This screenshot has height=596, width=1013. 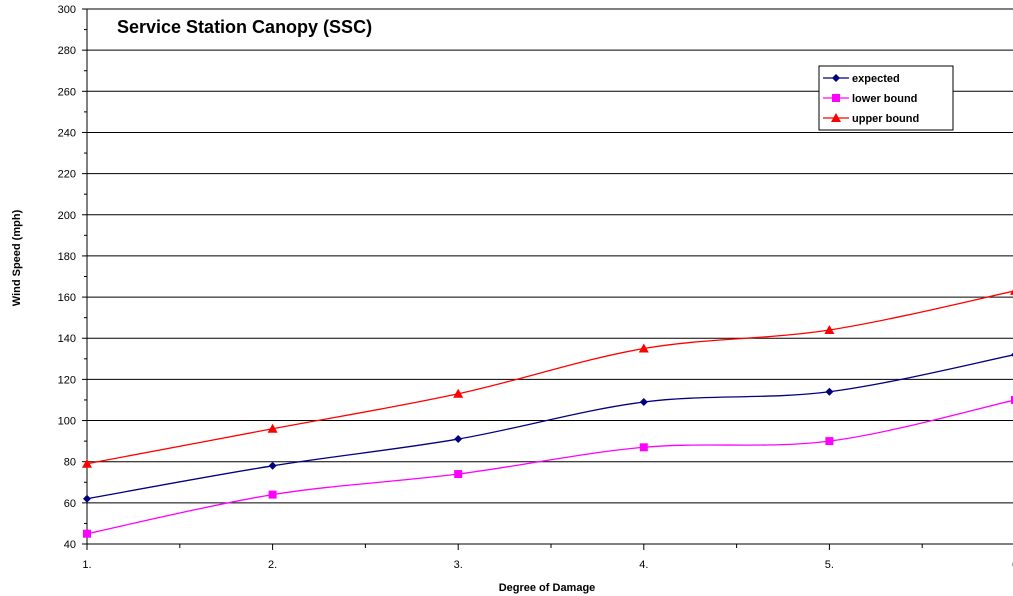 I want to click on y-tick-label: 180, so click(x=67, y=257).